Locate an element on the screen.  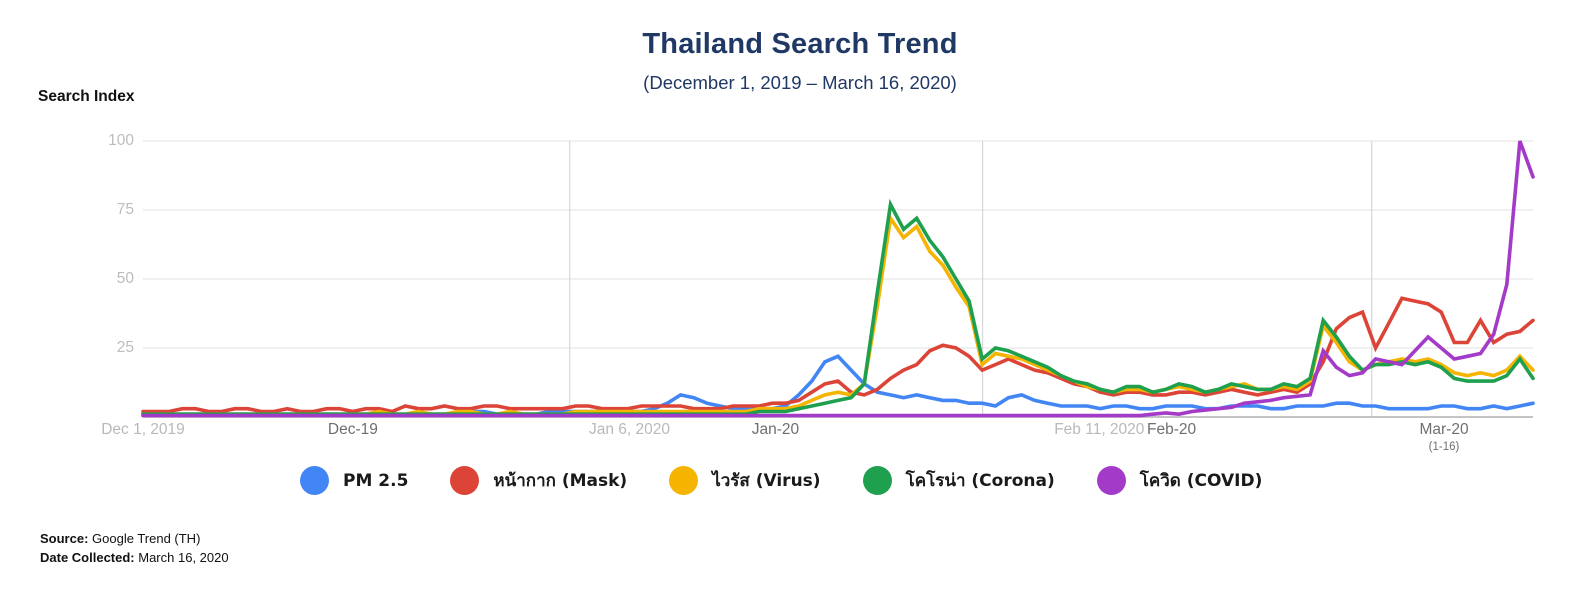
legend-label: โคโรน่า (Corona) is located at coordinates (980, 481).